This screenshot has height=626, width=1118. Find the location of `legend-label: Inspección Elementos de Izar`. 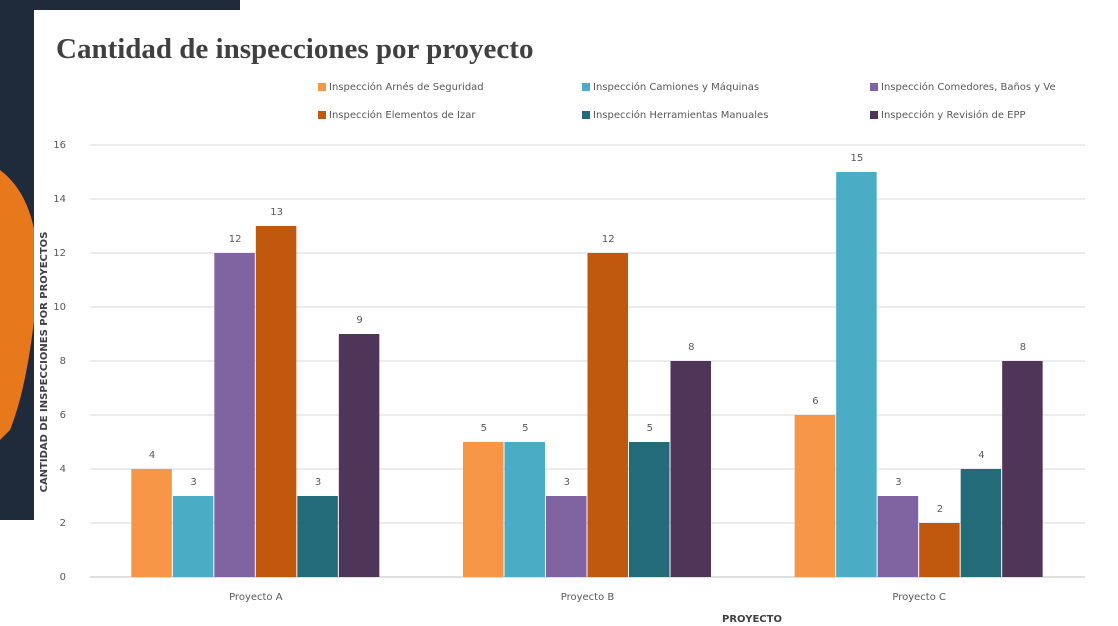

legend-label: Inspección Elementos de Izar is located at coordinates (402, 115).